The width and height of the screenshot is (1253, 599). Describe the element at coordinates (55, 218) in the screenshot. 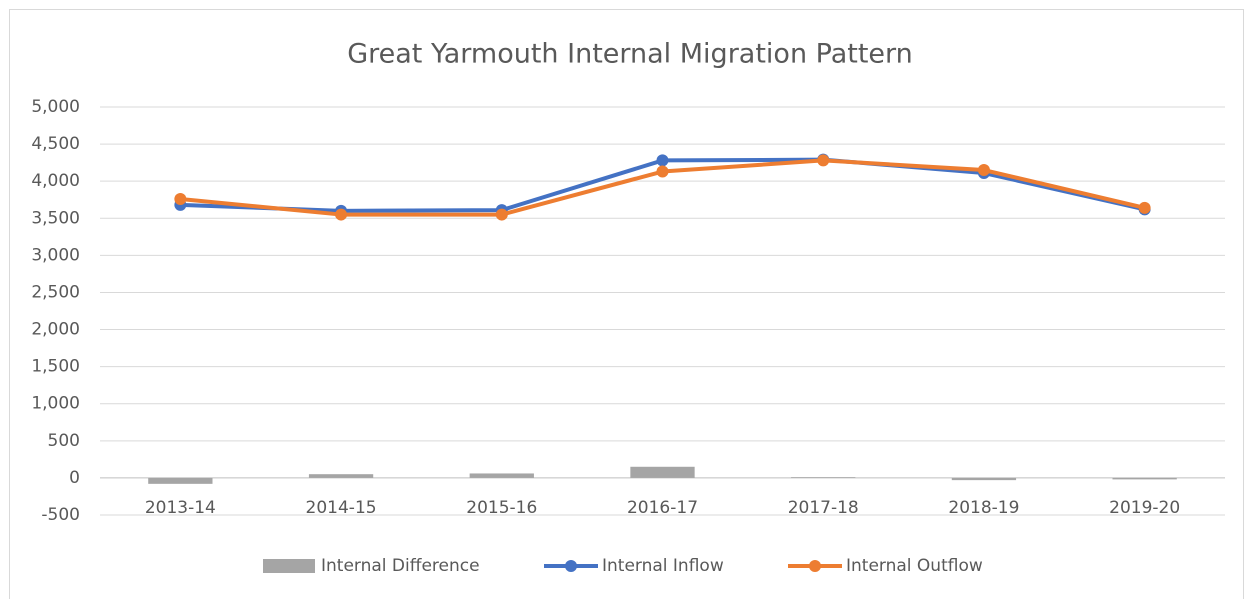

I see `y-tick-label: 3,500` at that location.